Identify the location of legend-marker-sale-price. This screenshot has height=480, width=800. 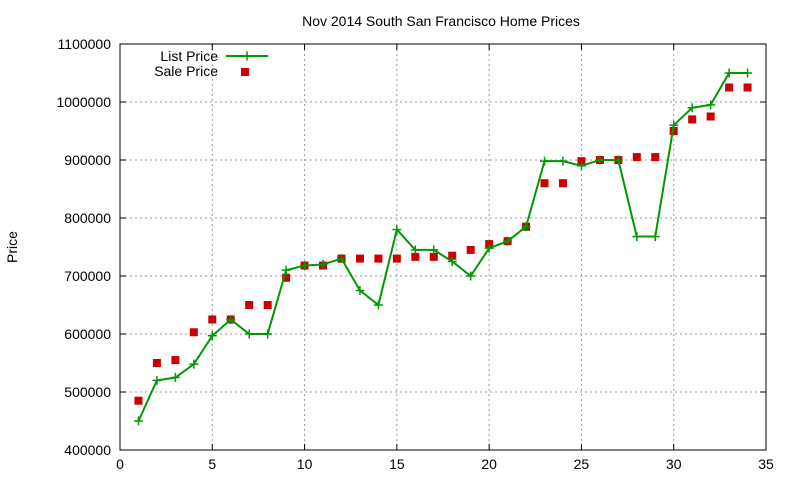
(245, 72).